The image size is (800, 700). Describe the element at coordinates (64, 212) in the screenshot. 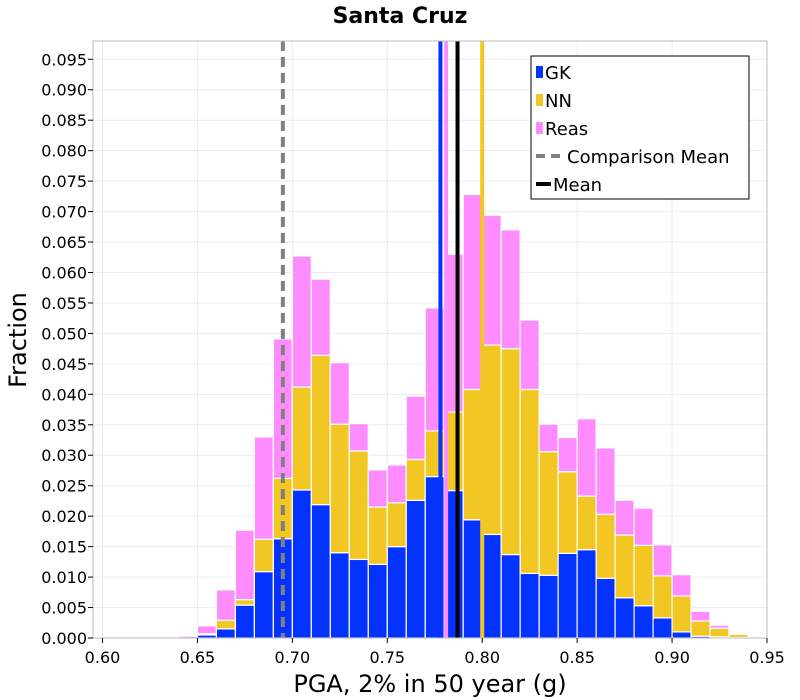

I see `y-tick-label: 0.070` at that location.